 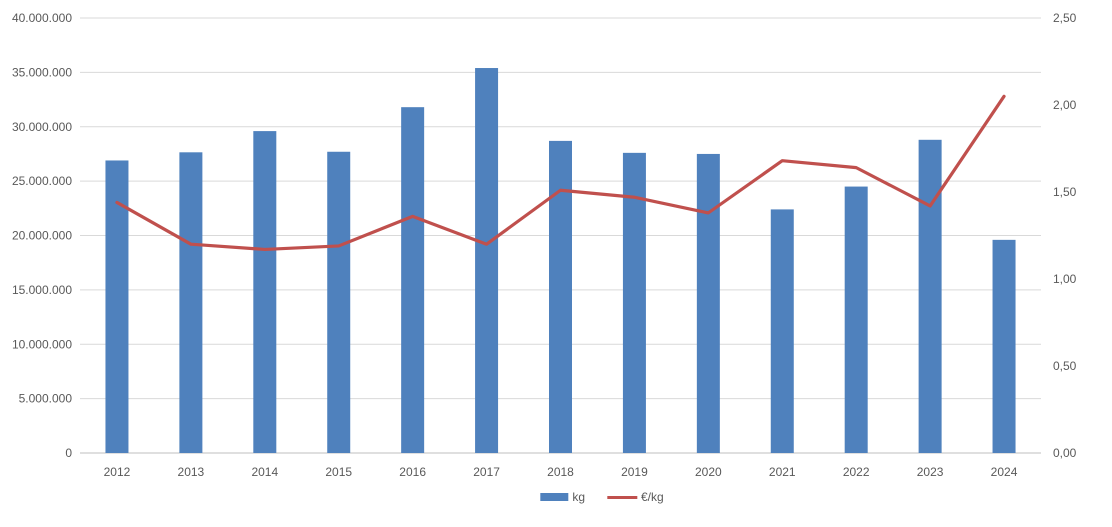 What do you see at coordinates (264, 472) in the screenshot?
I see `x-axis-label-2014: 2014` at bounding box center [264, 472].